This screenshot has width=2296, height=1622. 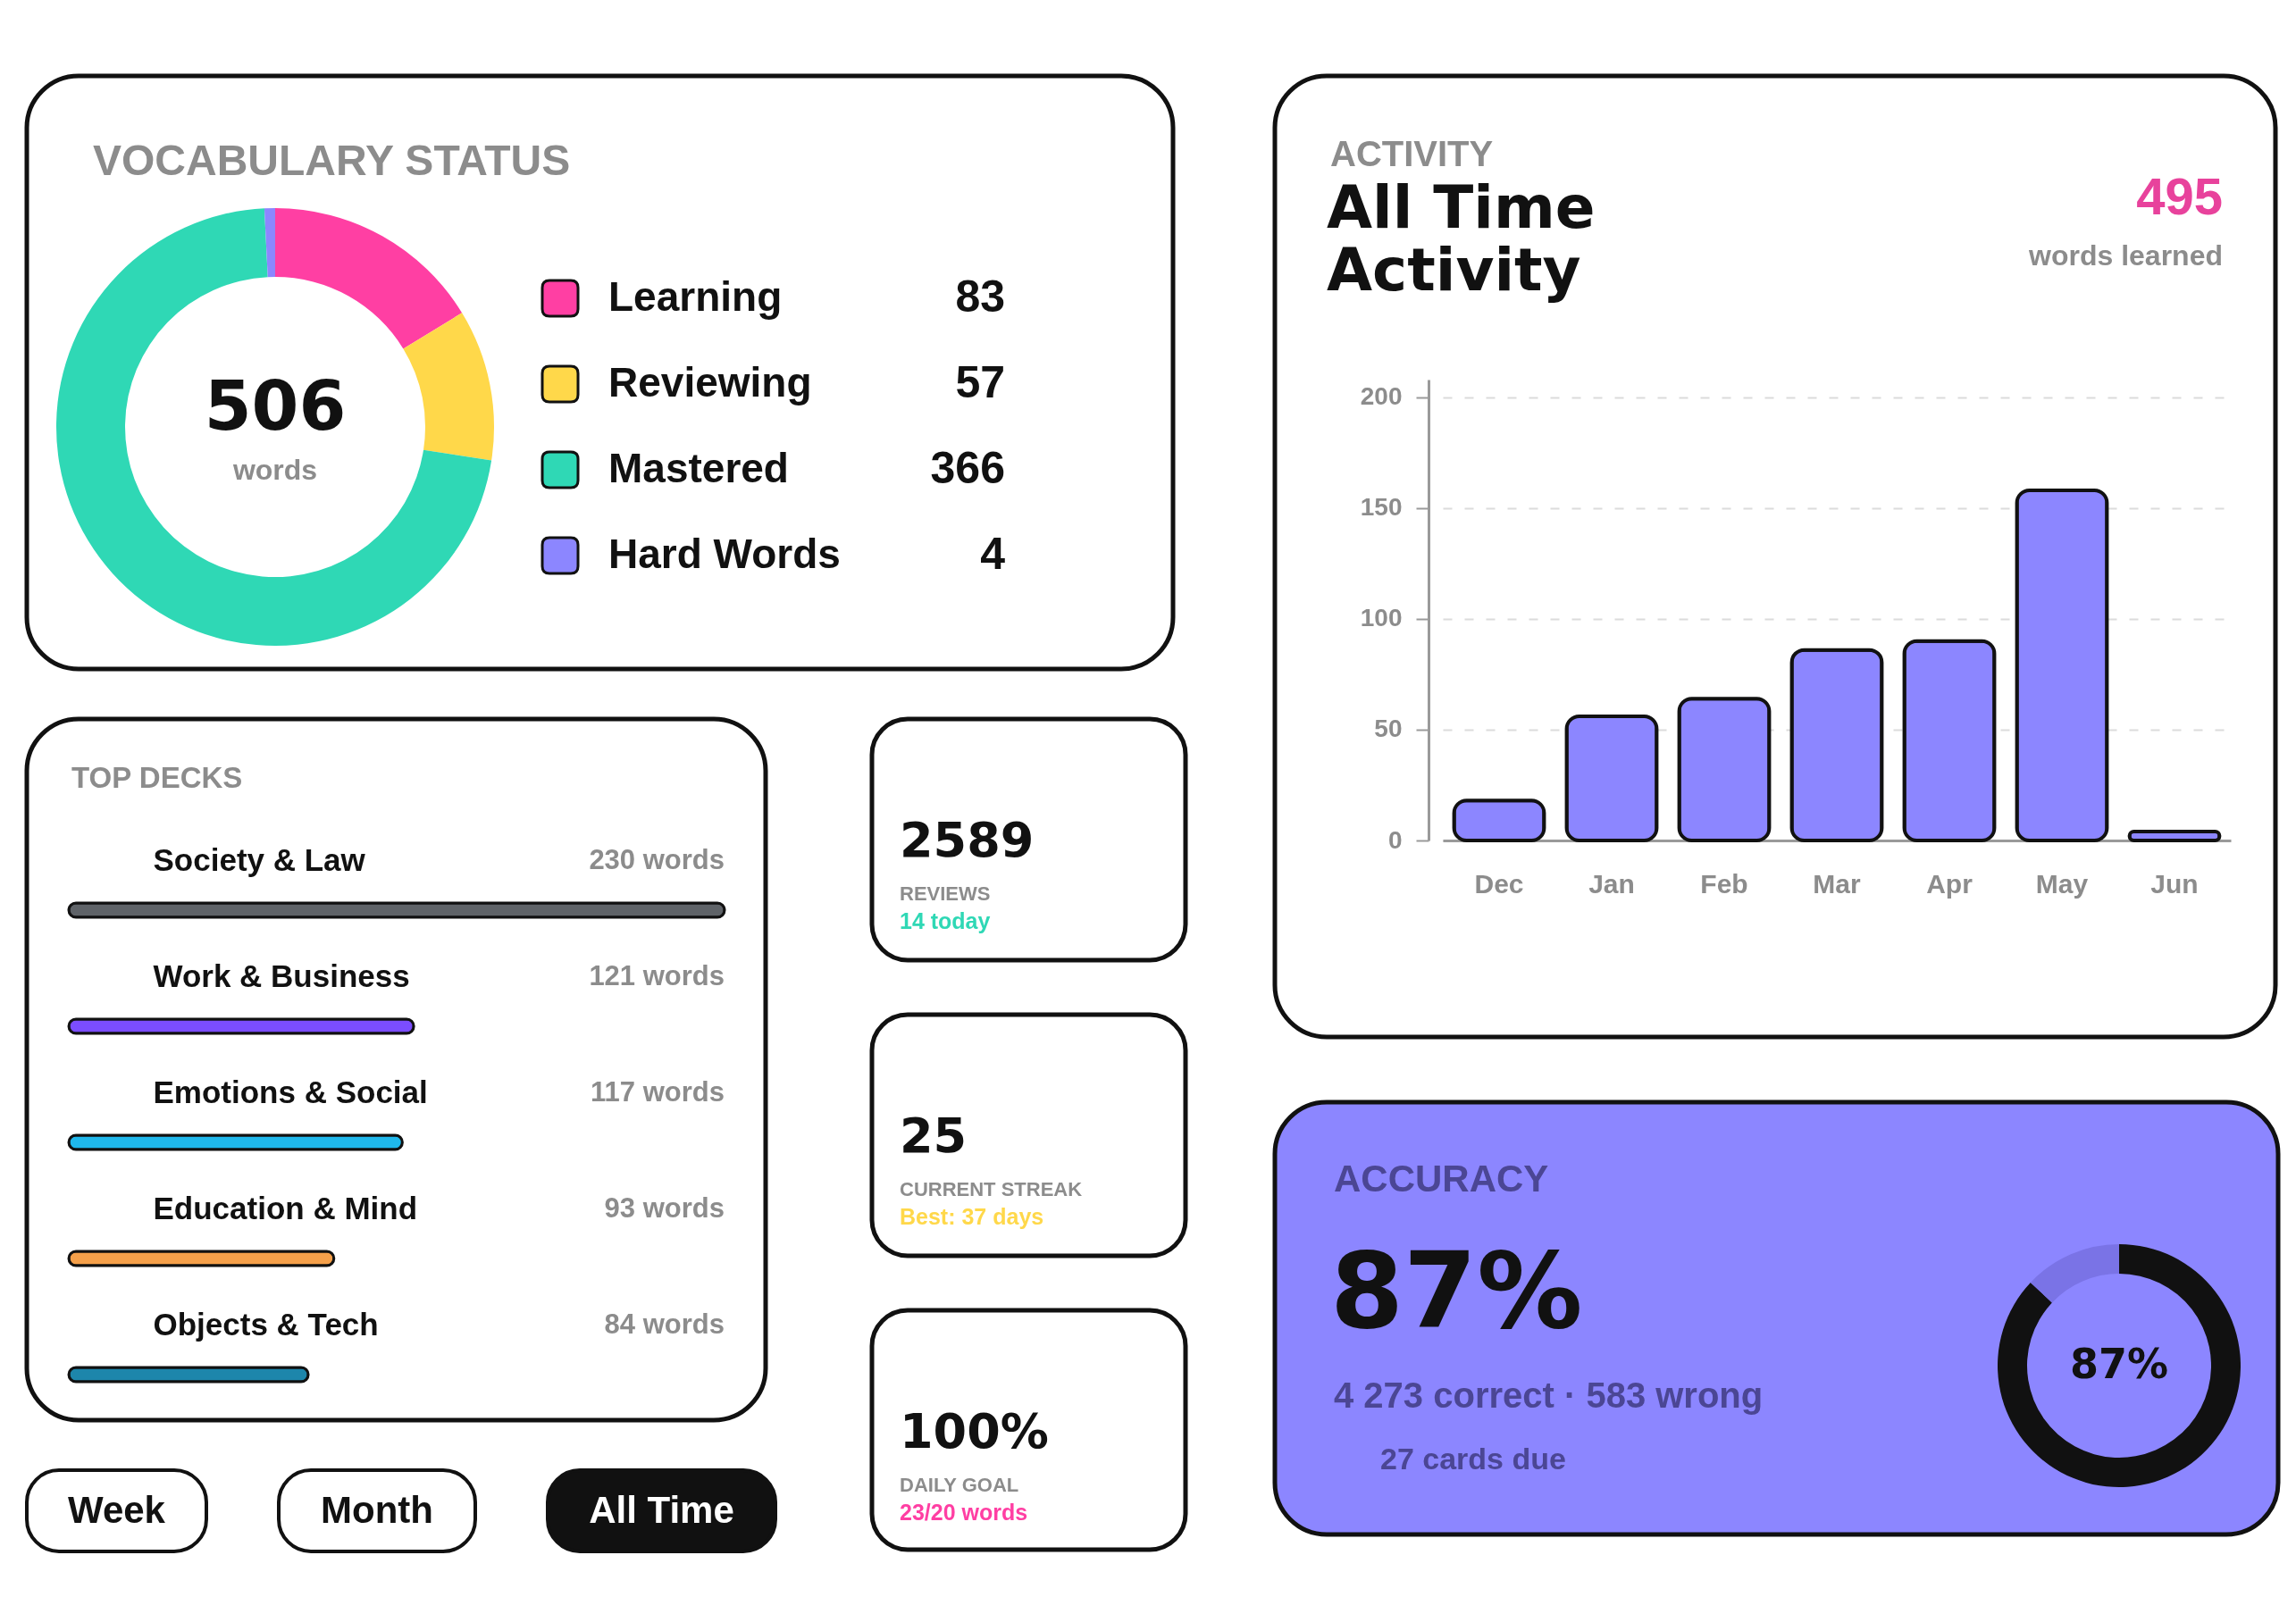 What do you see at coordinates (266, 1325) in the screenshot?
I see `y-tick-label: Objects & Tech` at bounding box center [266, 1325].